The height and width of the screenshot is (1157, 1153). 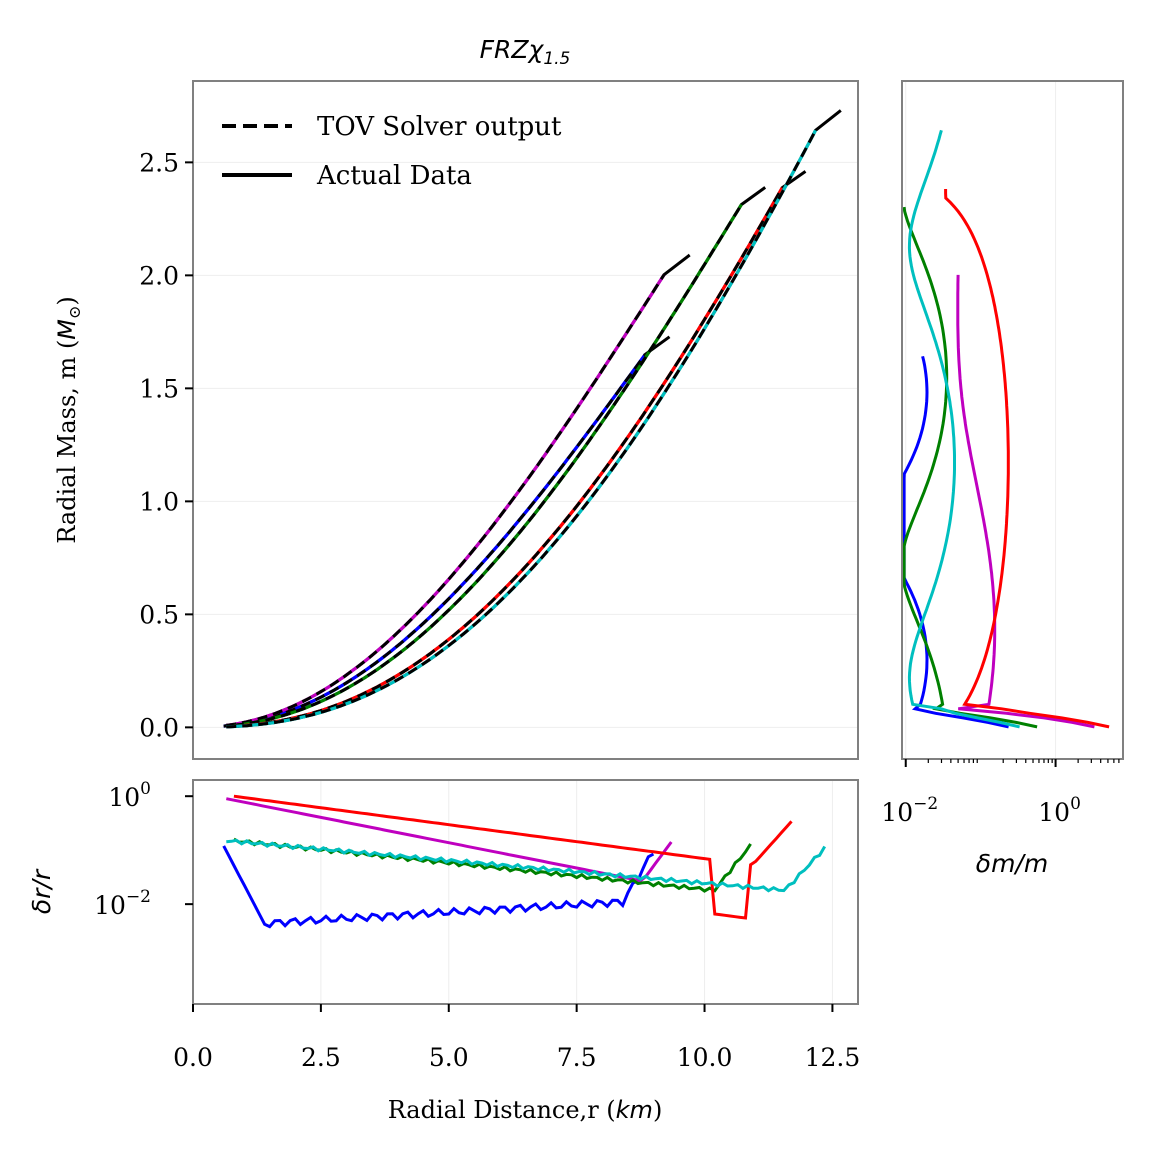 I want to click on bottom-grid, so click(x=512, y=892).